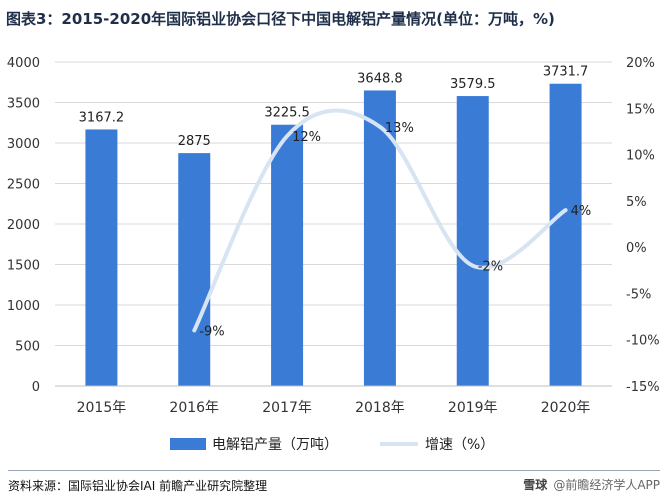 This screenshot has width=668, height=502. What do you see at coordinates (23, 144) in the screenshot?
I see `left-axis-tick-label: 3000` at bounding box center [23, 144].